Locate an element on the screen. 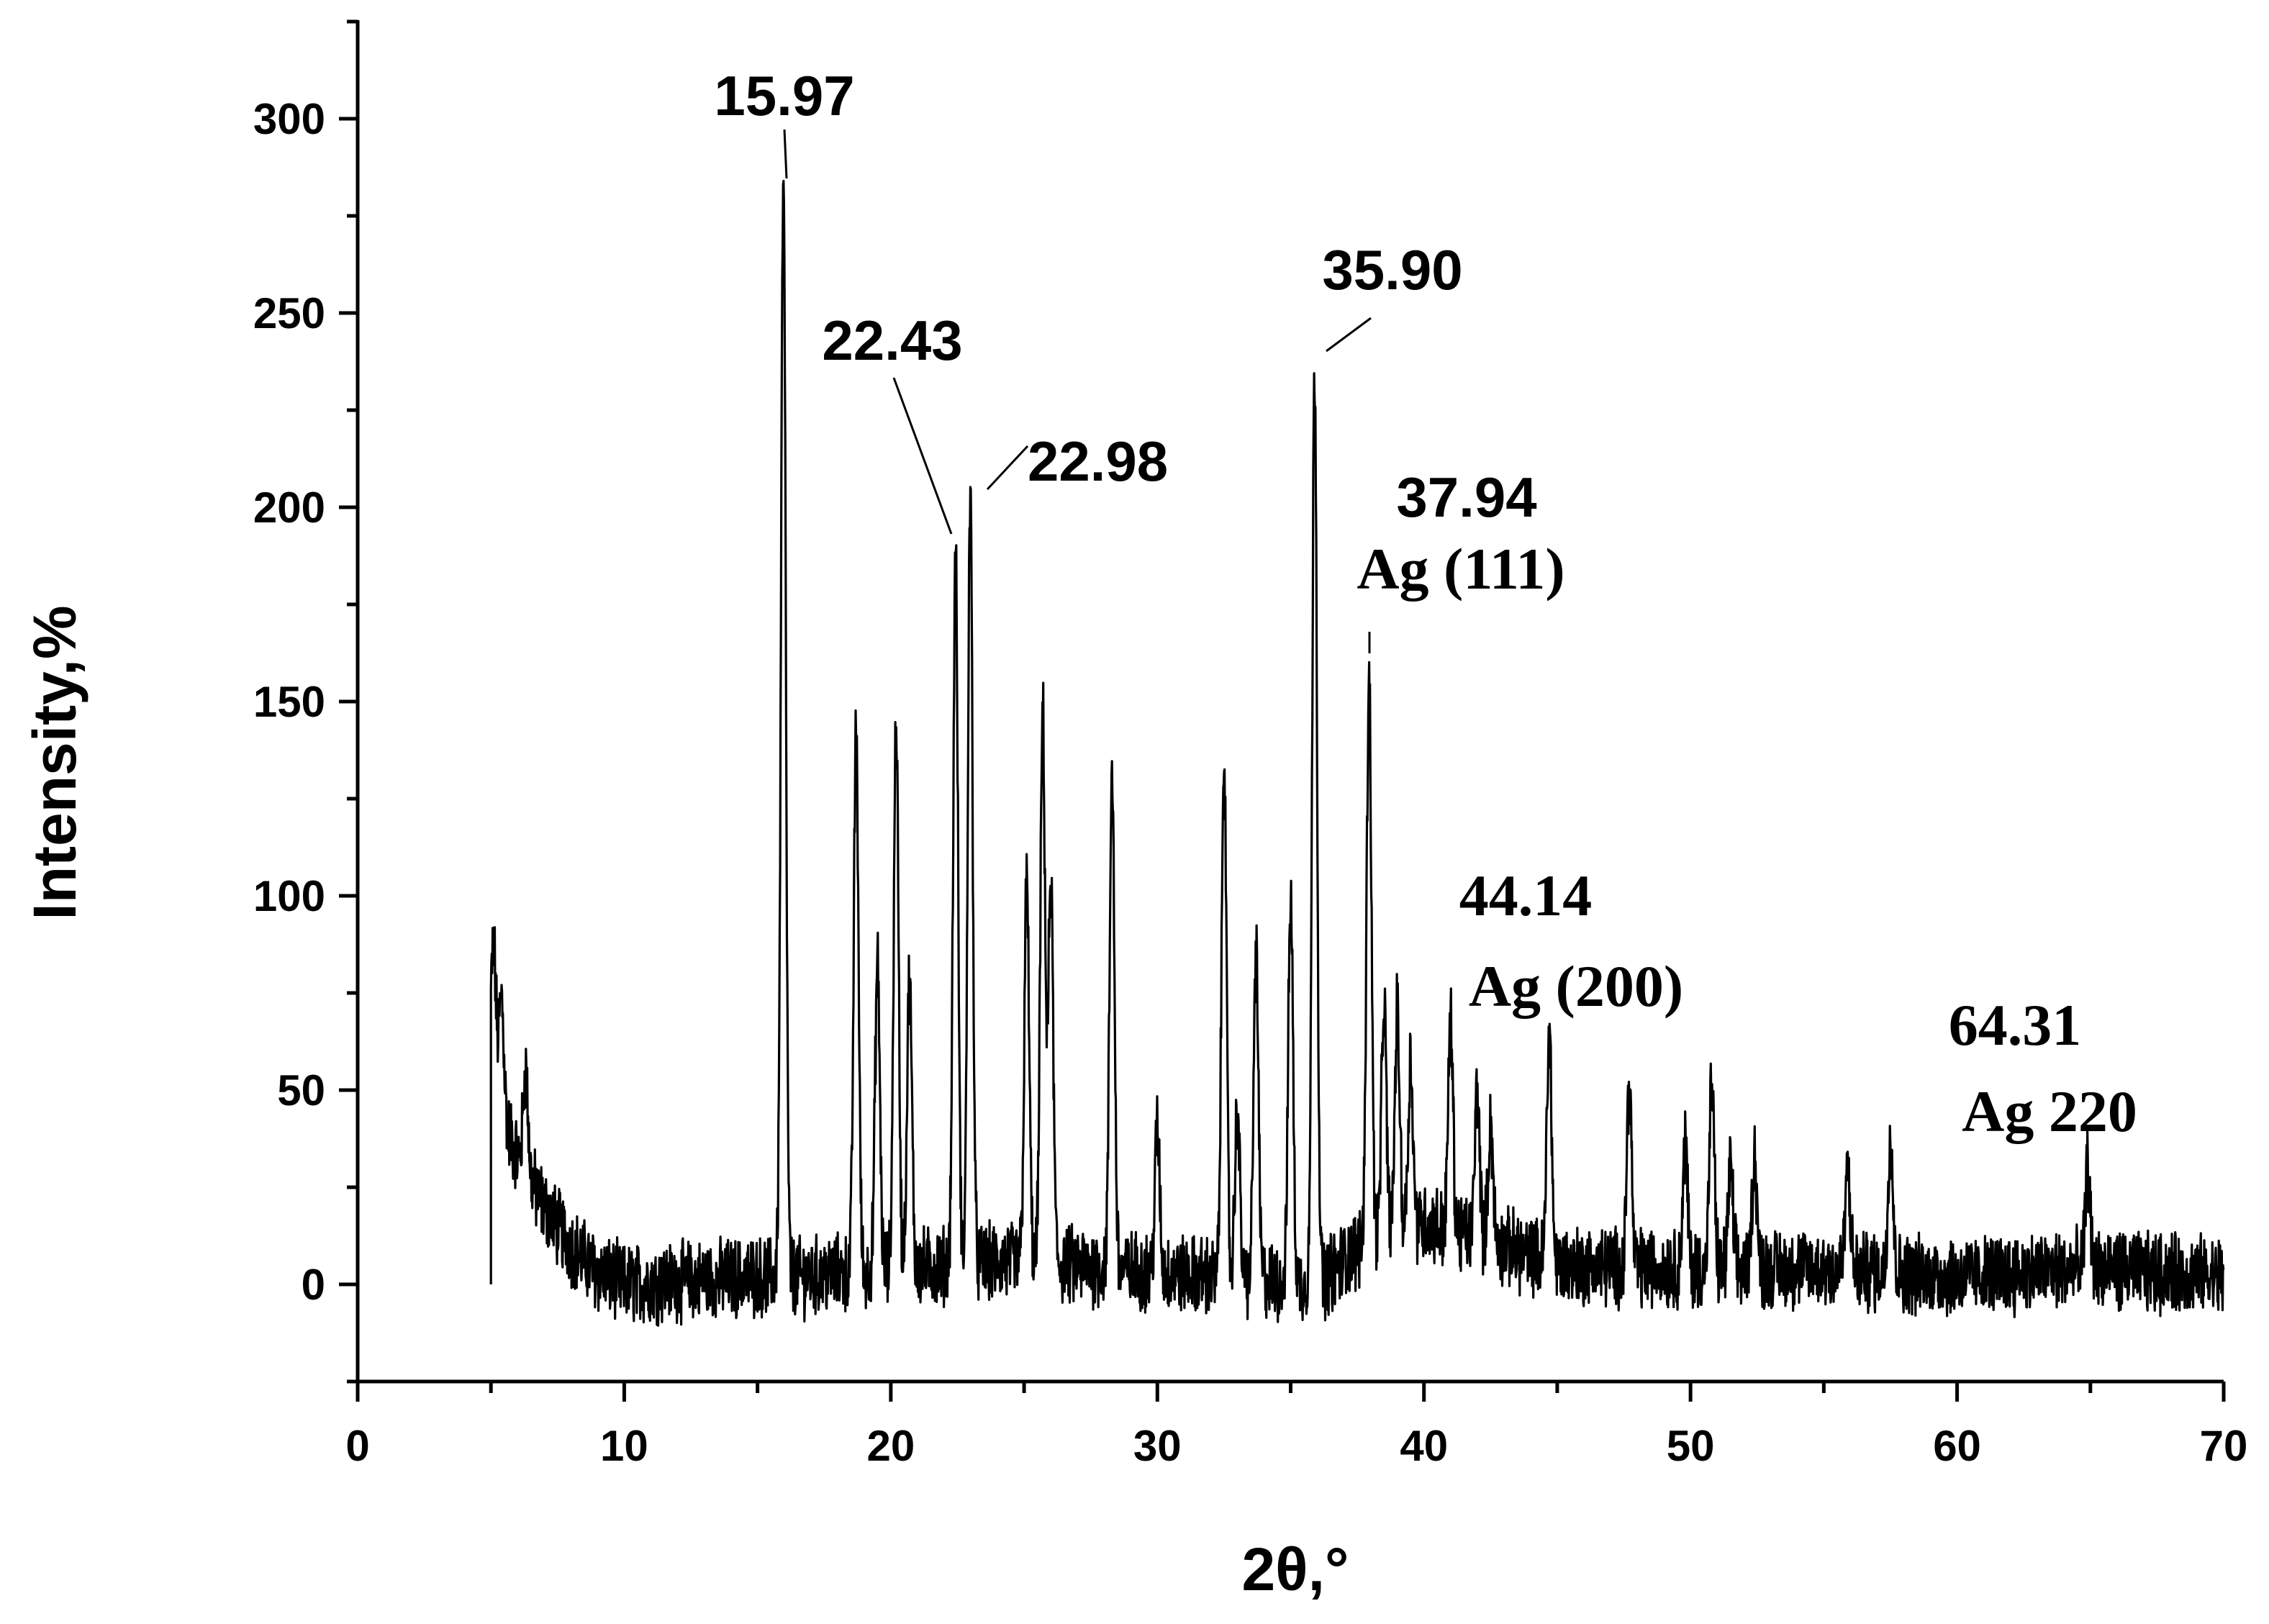 This screenshot has width=2269, height=1624. x-tick-label: 50 is located at coordinates (1691, 1446).